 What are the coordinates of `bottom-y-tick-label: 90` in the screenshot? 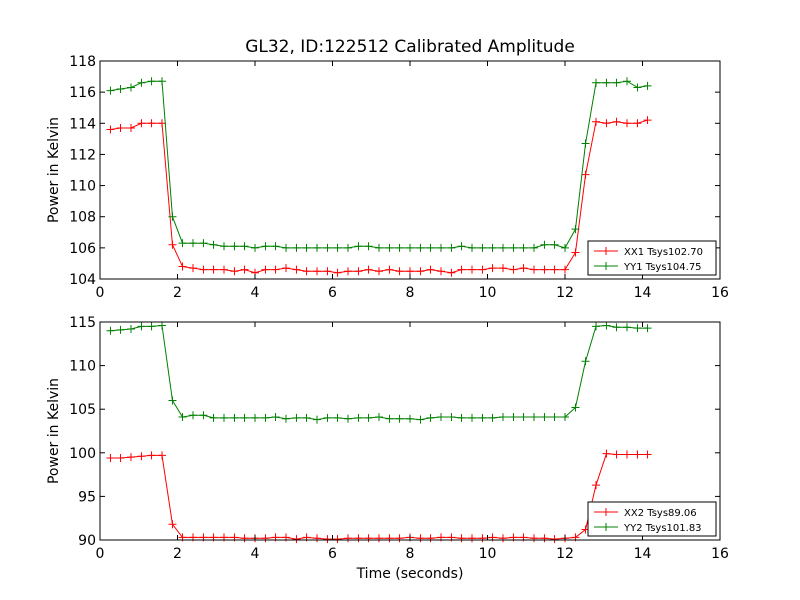 It's located at (87, 541).